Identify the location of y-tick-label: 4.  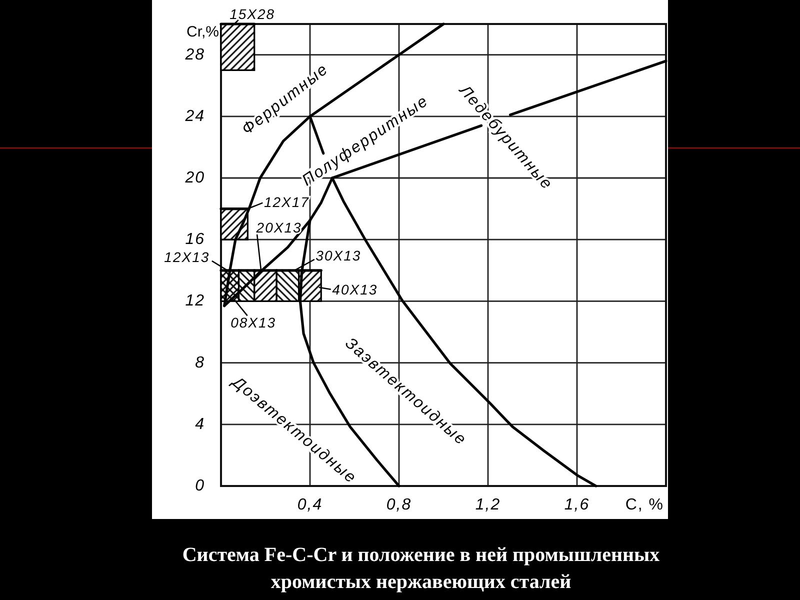
(200, 424).